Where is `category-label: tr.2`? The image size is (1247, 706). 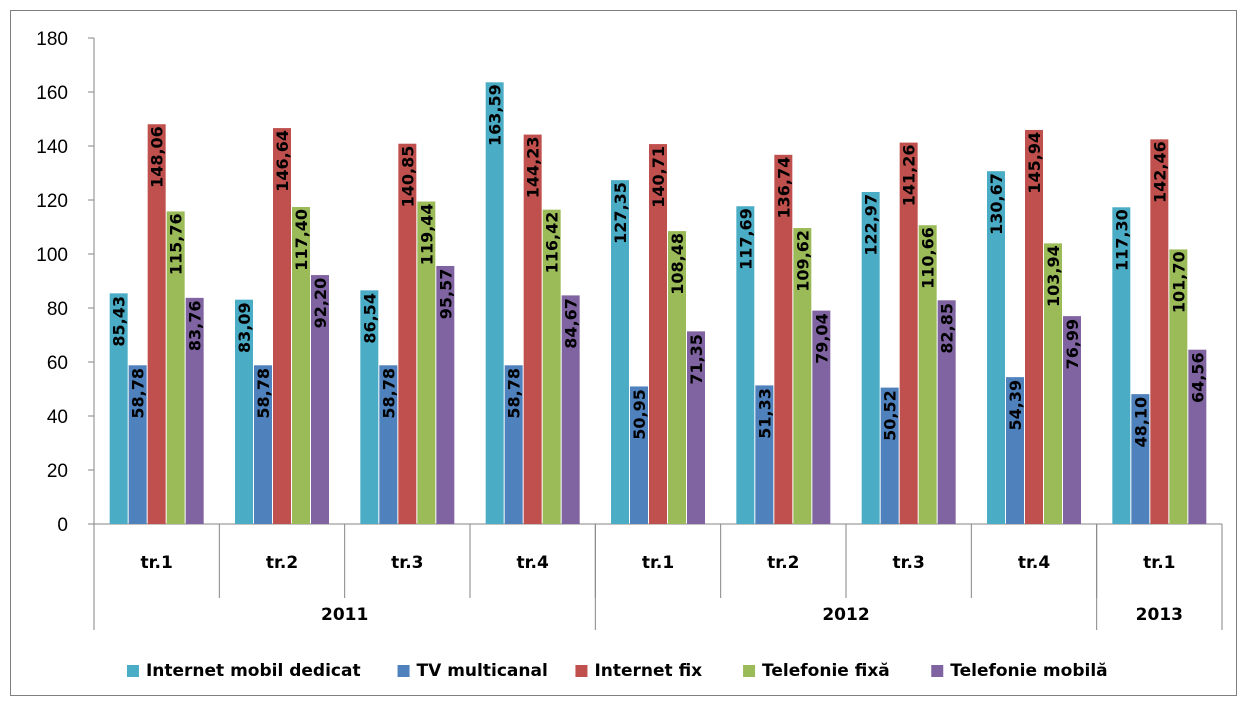
category-label: tr.2 is located at coordinates (282, 563).